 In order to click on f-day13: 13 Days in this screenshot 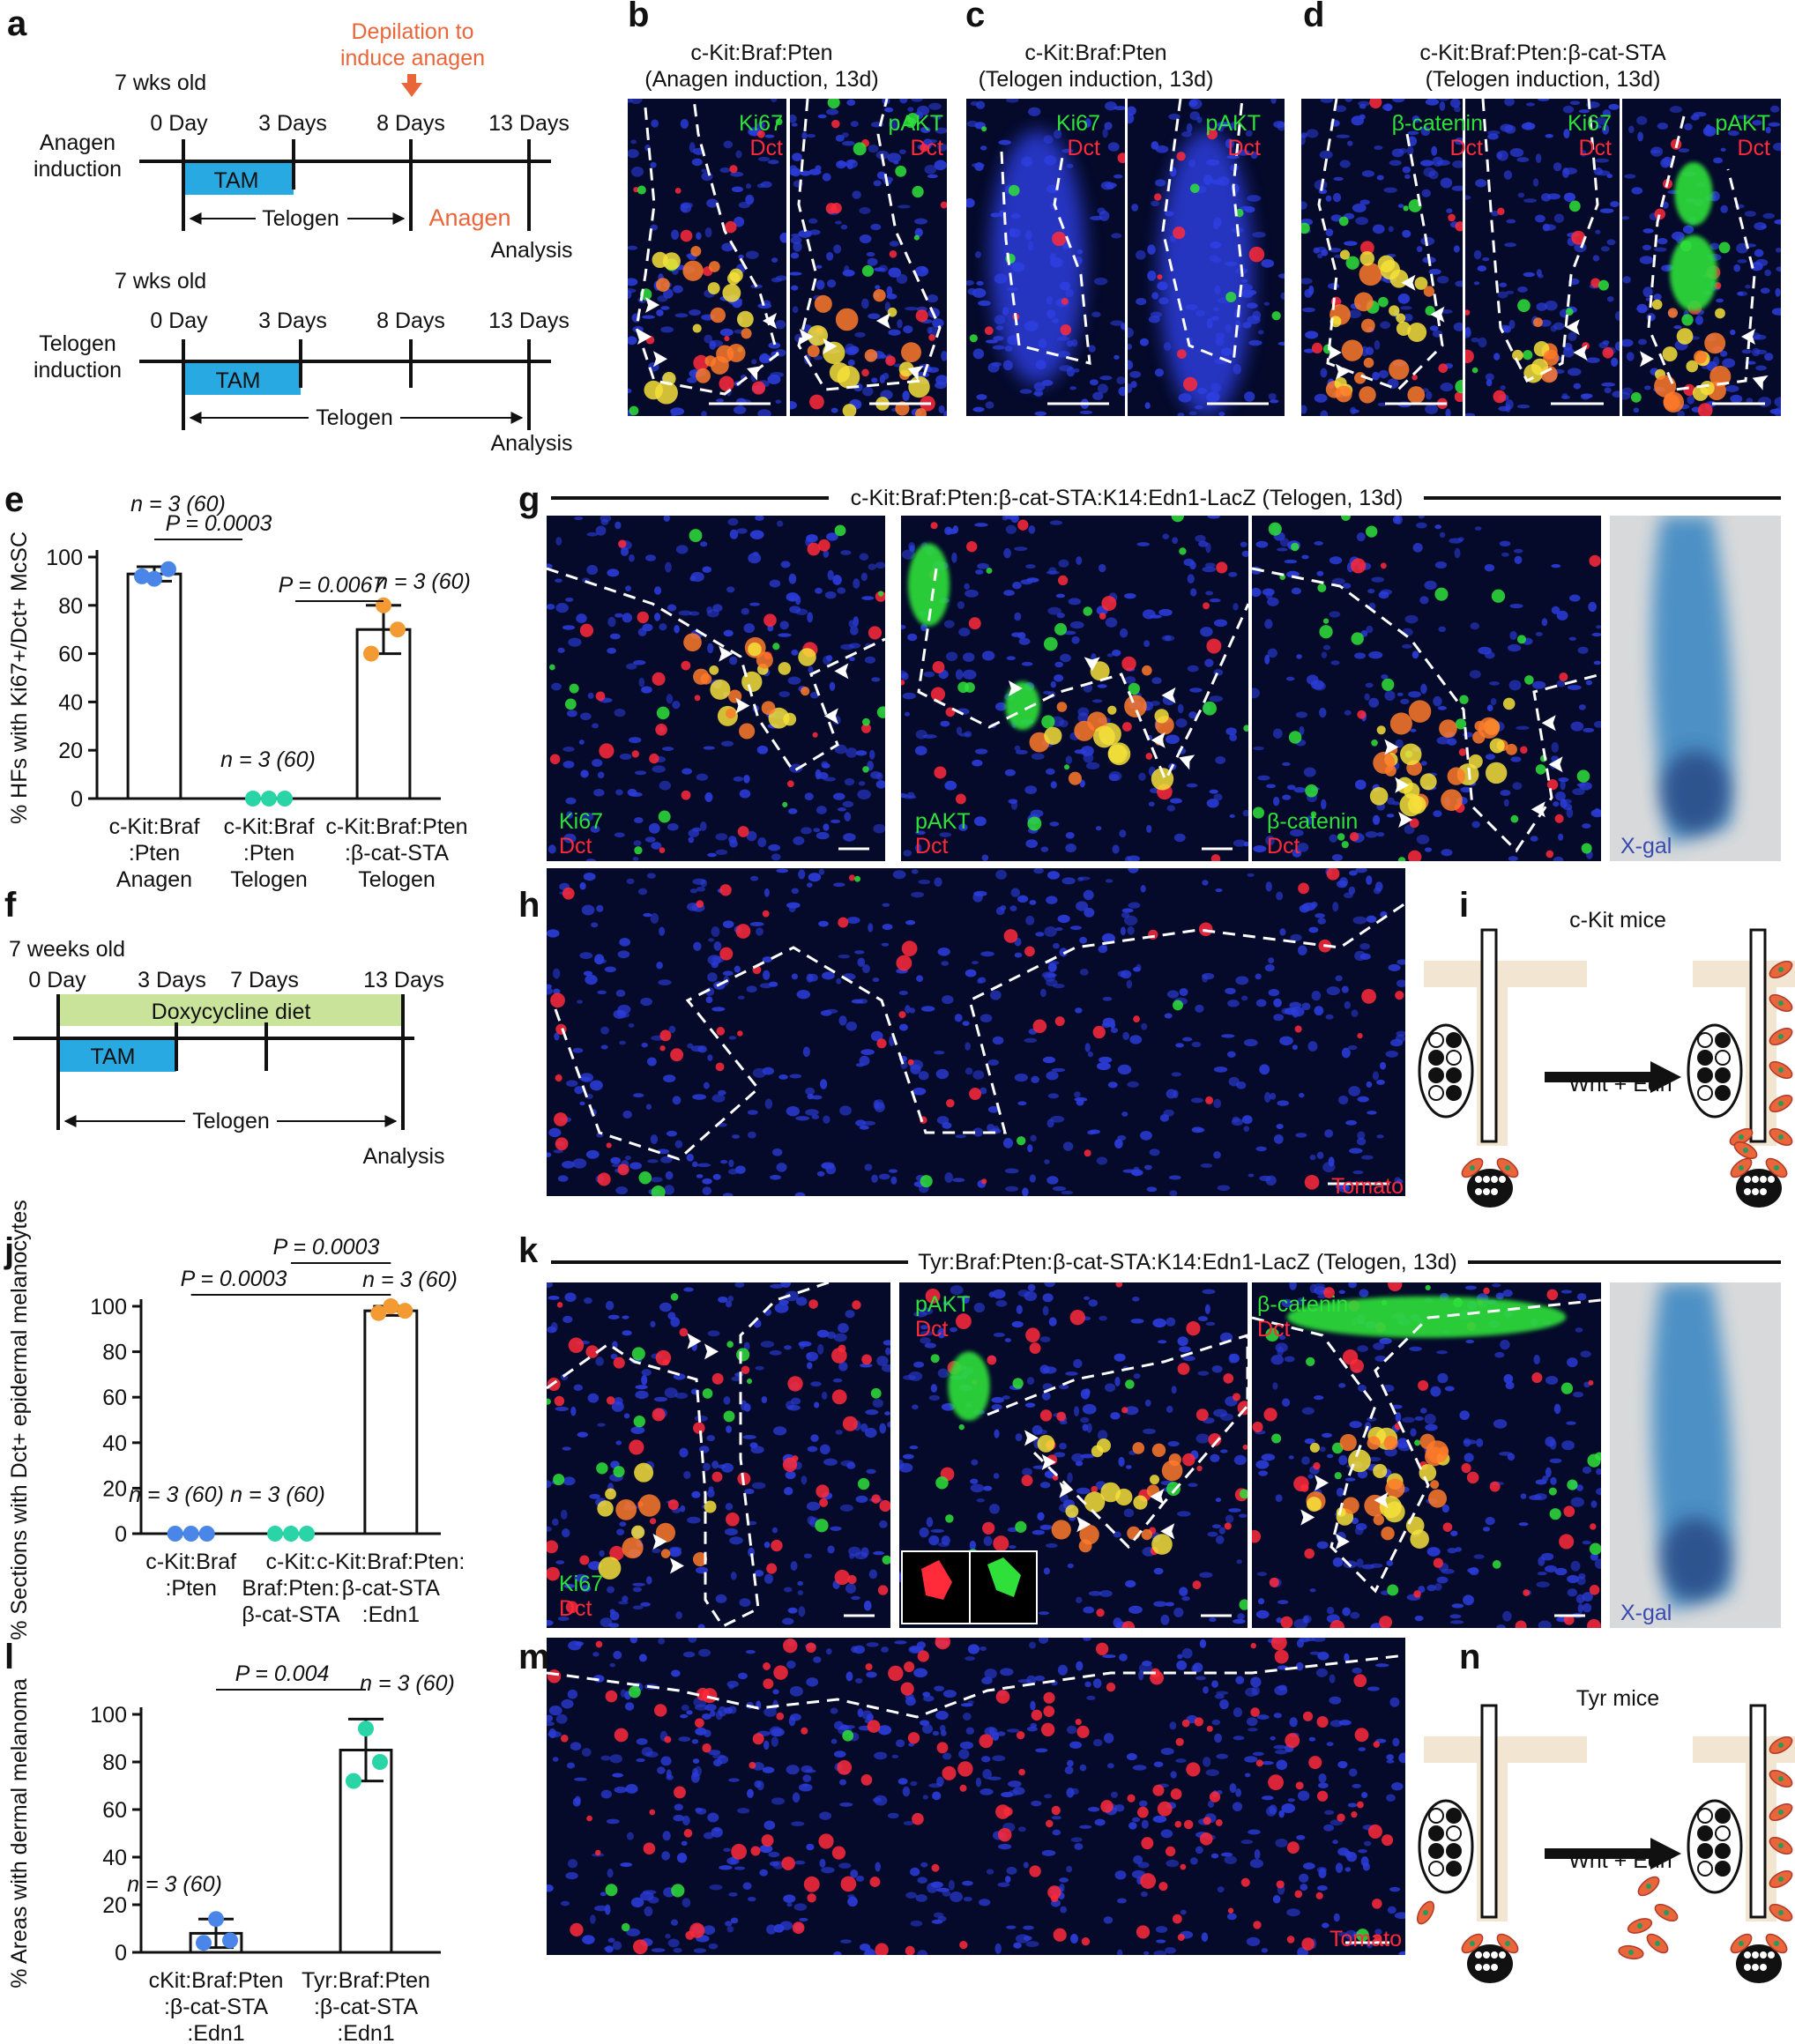, I will do `click(403, 980)`.